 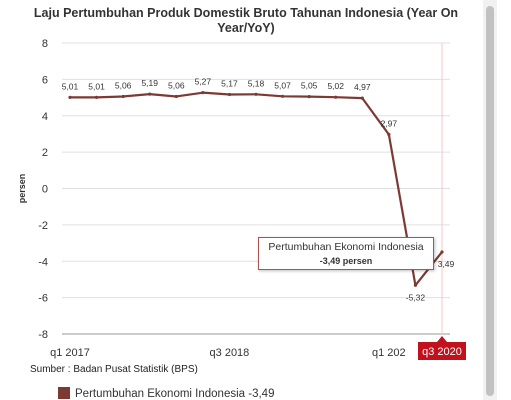 What do you see at coordinates (203, 82) in the screenshot?
I see `data-label: 5,27` at bounding box center [203, 82].